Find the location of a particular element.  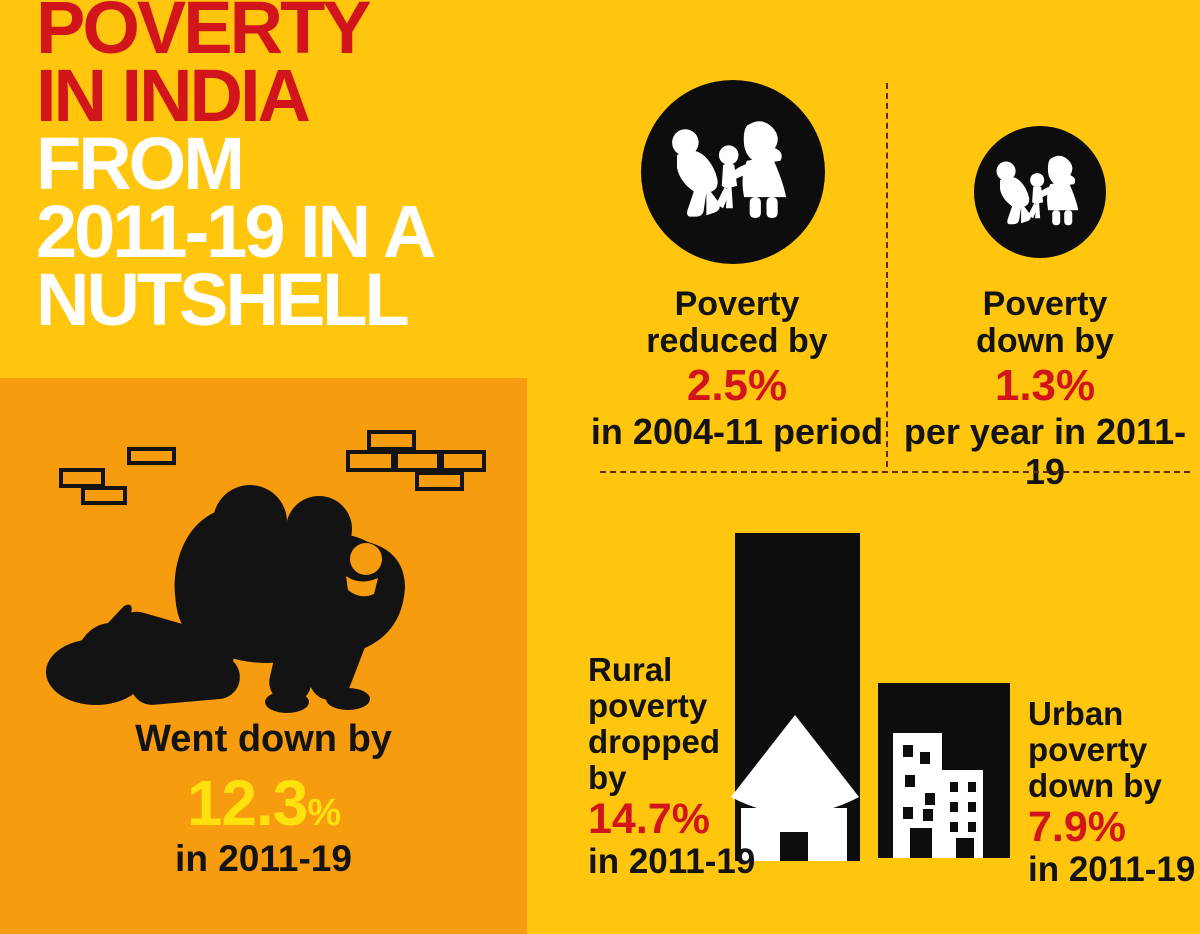

vertical-dotted-divider is located at coordinates (887, 275).